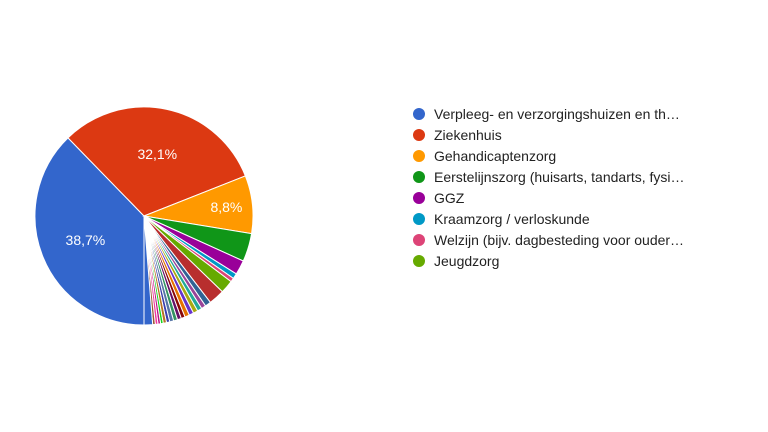 This screenshot has height=432, width=768. What do you see at coordinates (549, 260) in the screenshot?
I see `legend-item-7: Jeugdzorg` at bounding box center [549, 260].